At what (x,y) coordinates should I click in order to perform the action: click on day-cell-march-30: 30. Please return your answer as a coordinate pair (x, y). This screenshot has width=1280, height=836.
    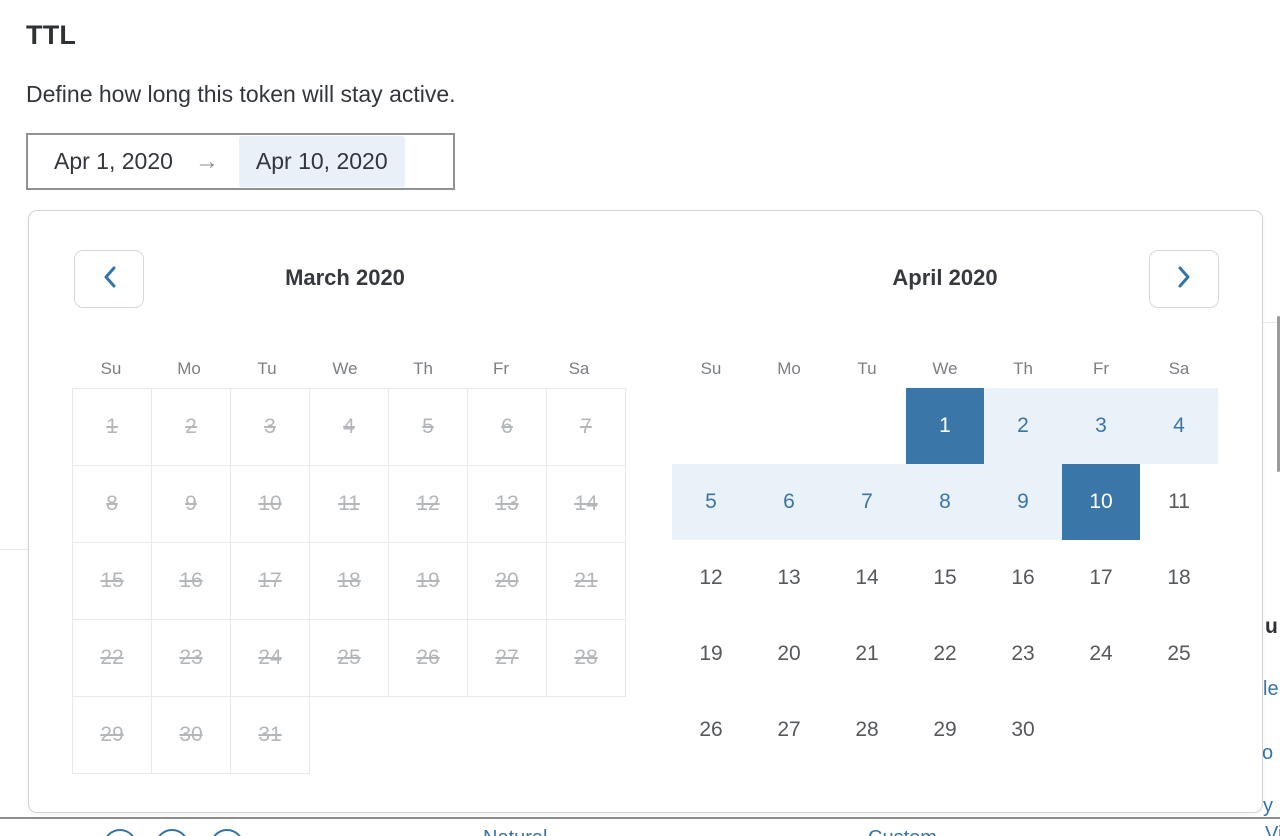
    Looking at the image, I should click on (191, 735).